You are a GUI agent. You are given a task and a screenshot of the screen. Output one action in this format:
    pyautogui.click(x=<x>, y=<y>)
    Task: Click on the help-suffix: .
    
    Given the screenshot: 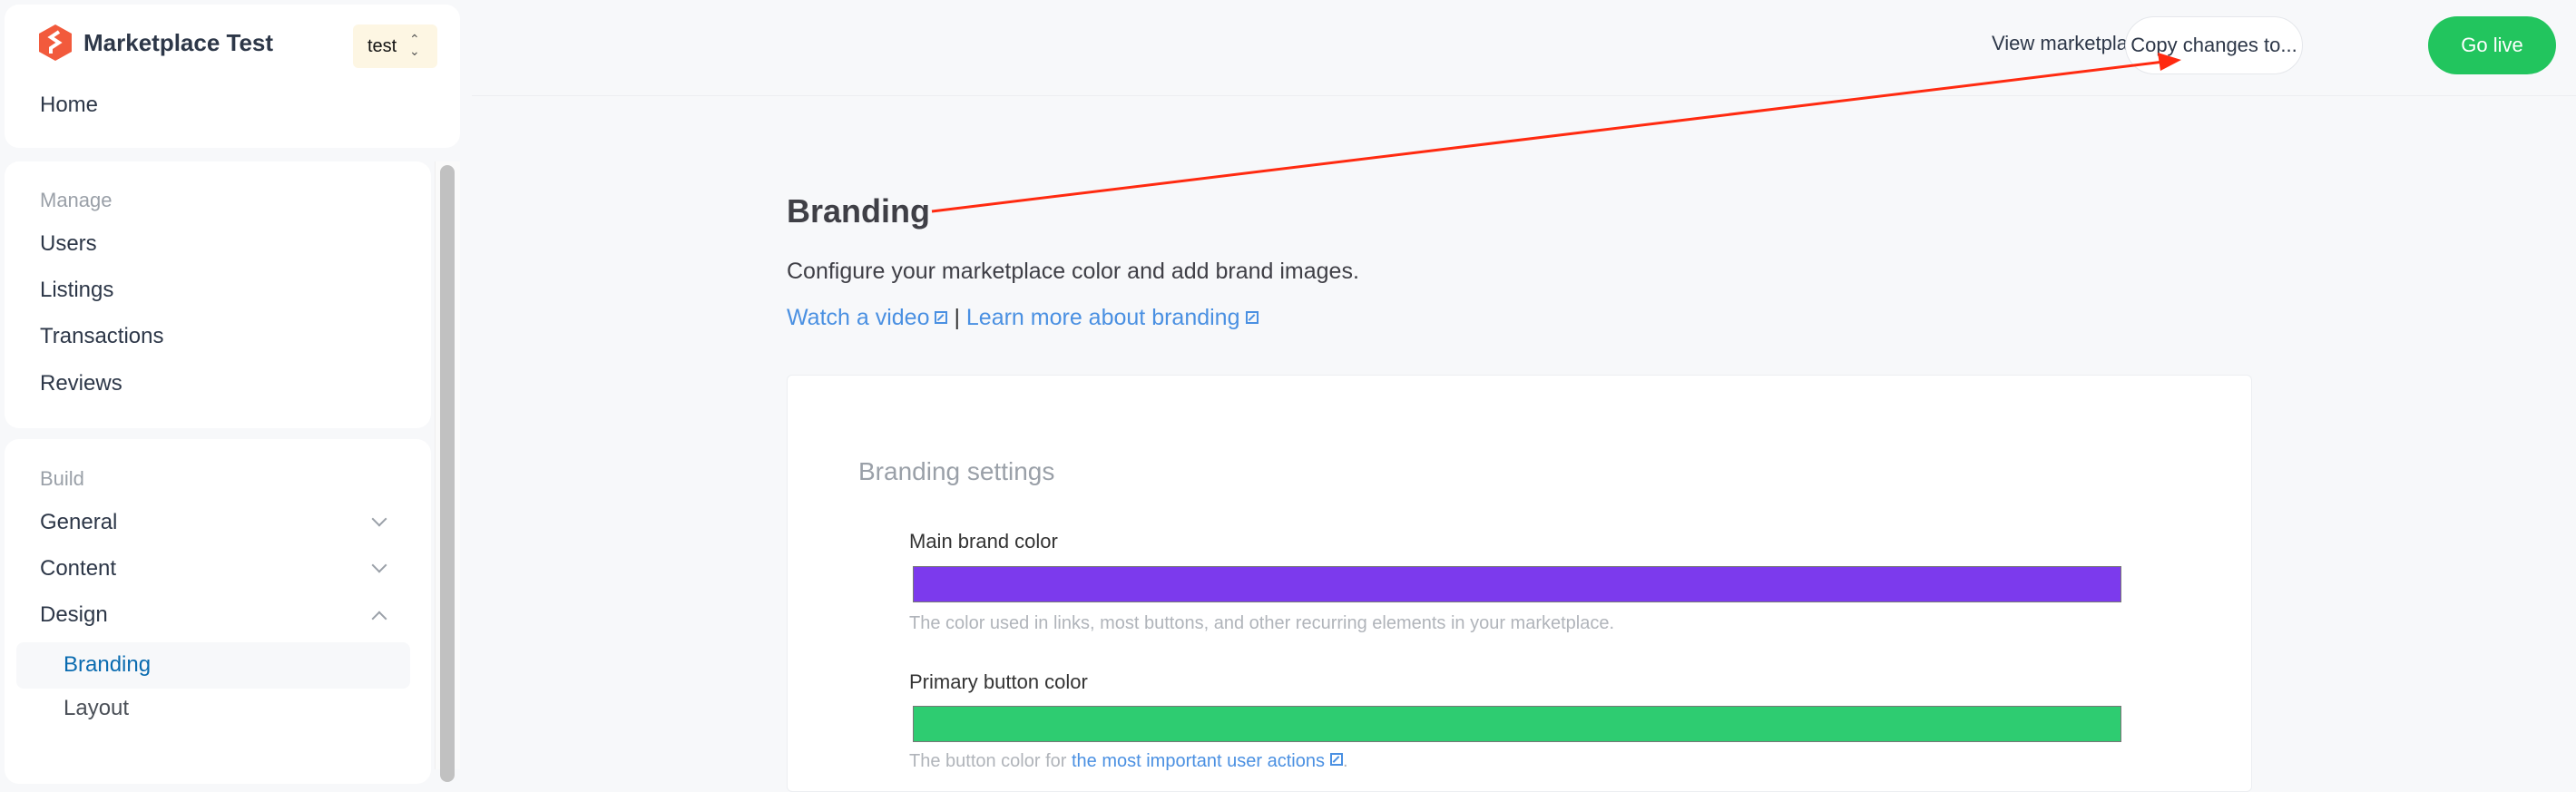 What is the action you would take?
    pyautogui.click(x=1345, y=761)
    